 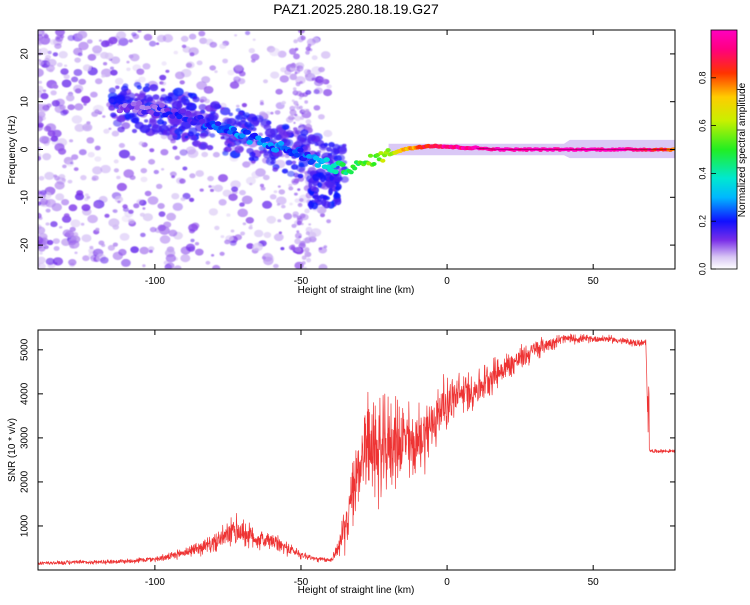 What do you see at coordinates (702, 78) in the screenshot?
I see `colorbar-tick-label: 0.8` at bounding box center [702, 78].